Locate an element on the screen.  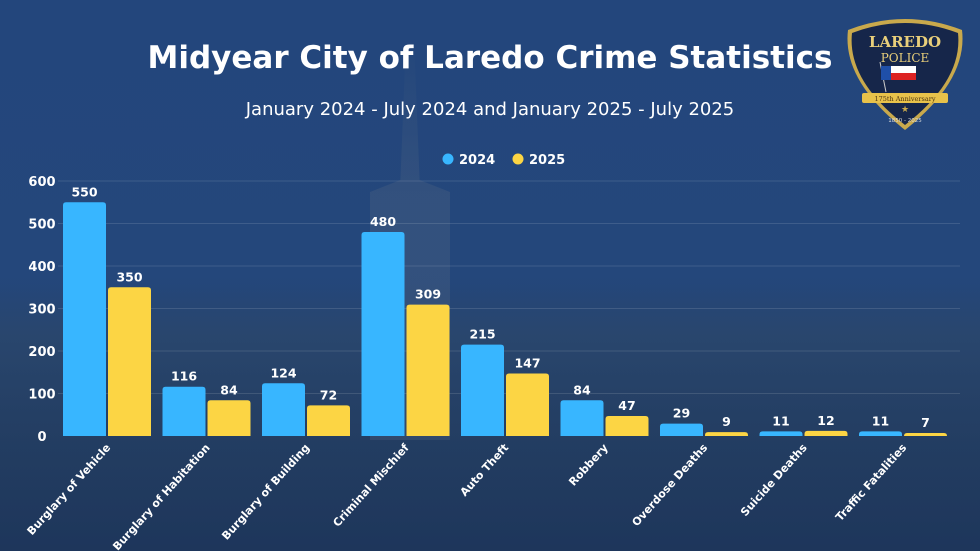
bar-value-label: 12 is located at coordinates (825, 420).